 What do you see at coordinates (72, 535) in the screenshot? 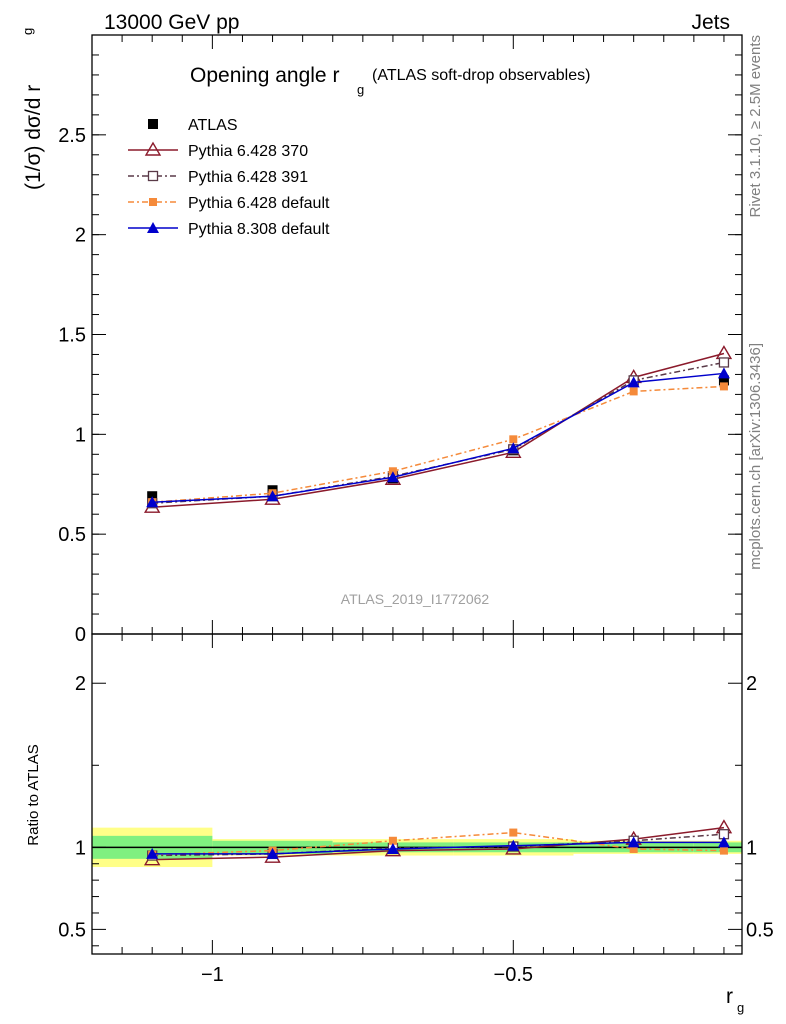
I see `top-ytick-label-1: 0.5` at bounding box center [72, 535].